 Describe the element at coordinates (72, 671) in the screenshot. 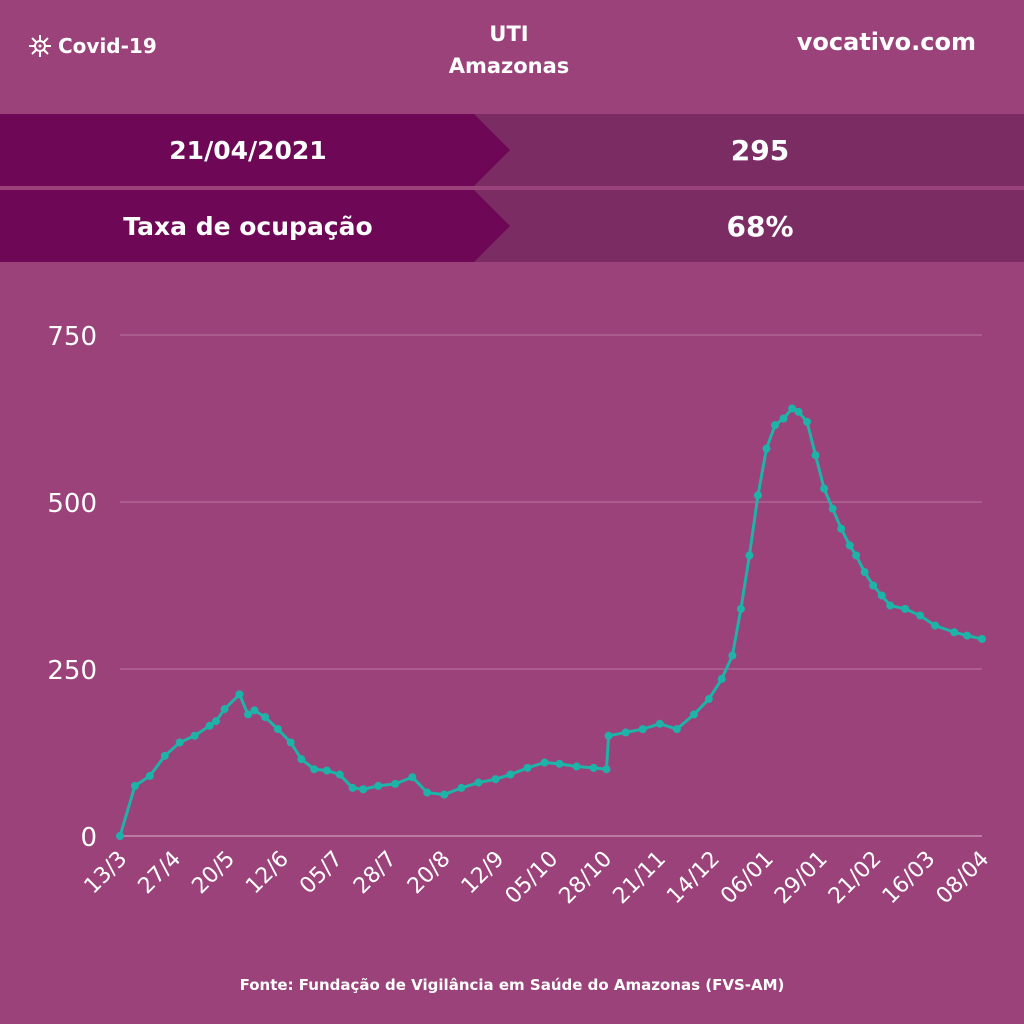

I see `y-tick-label: 250` at that location.